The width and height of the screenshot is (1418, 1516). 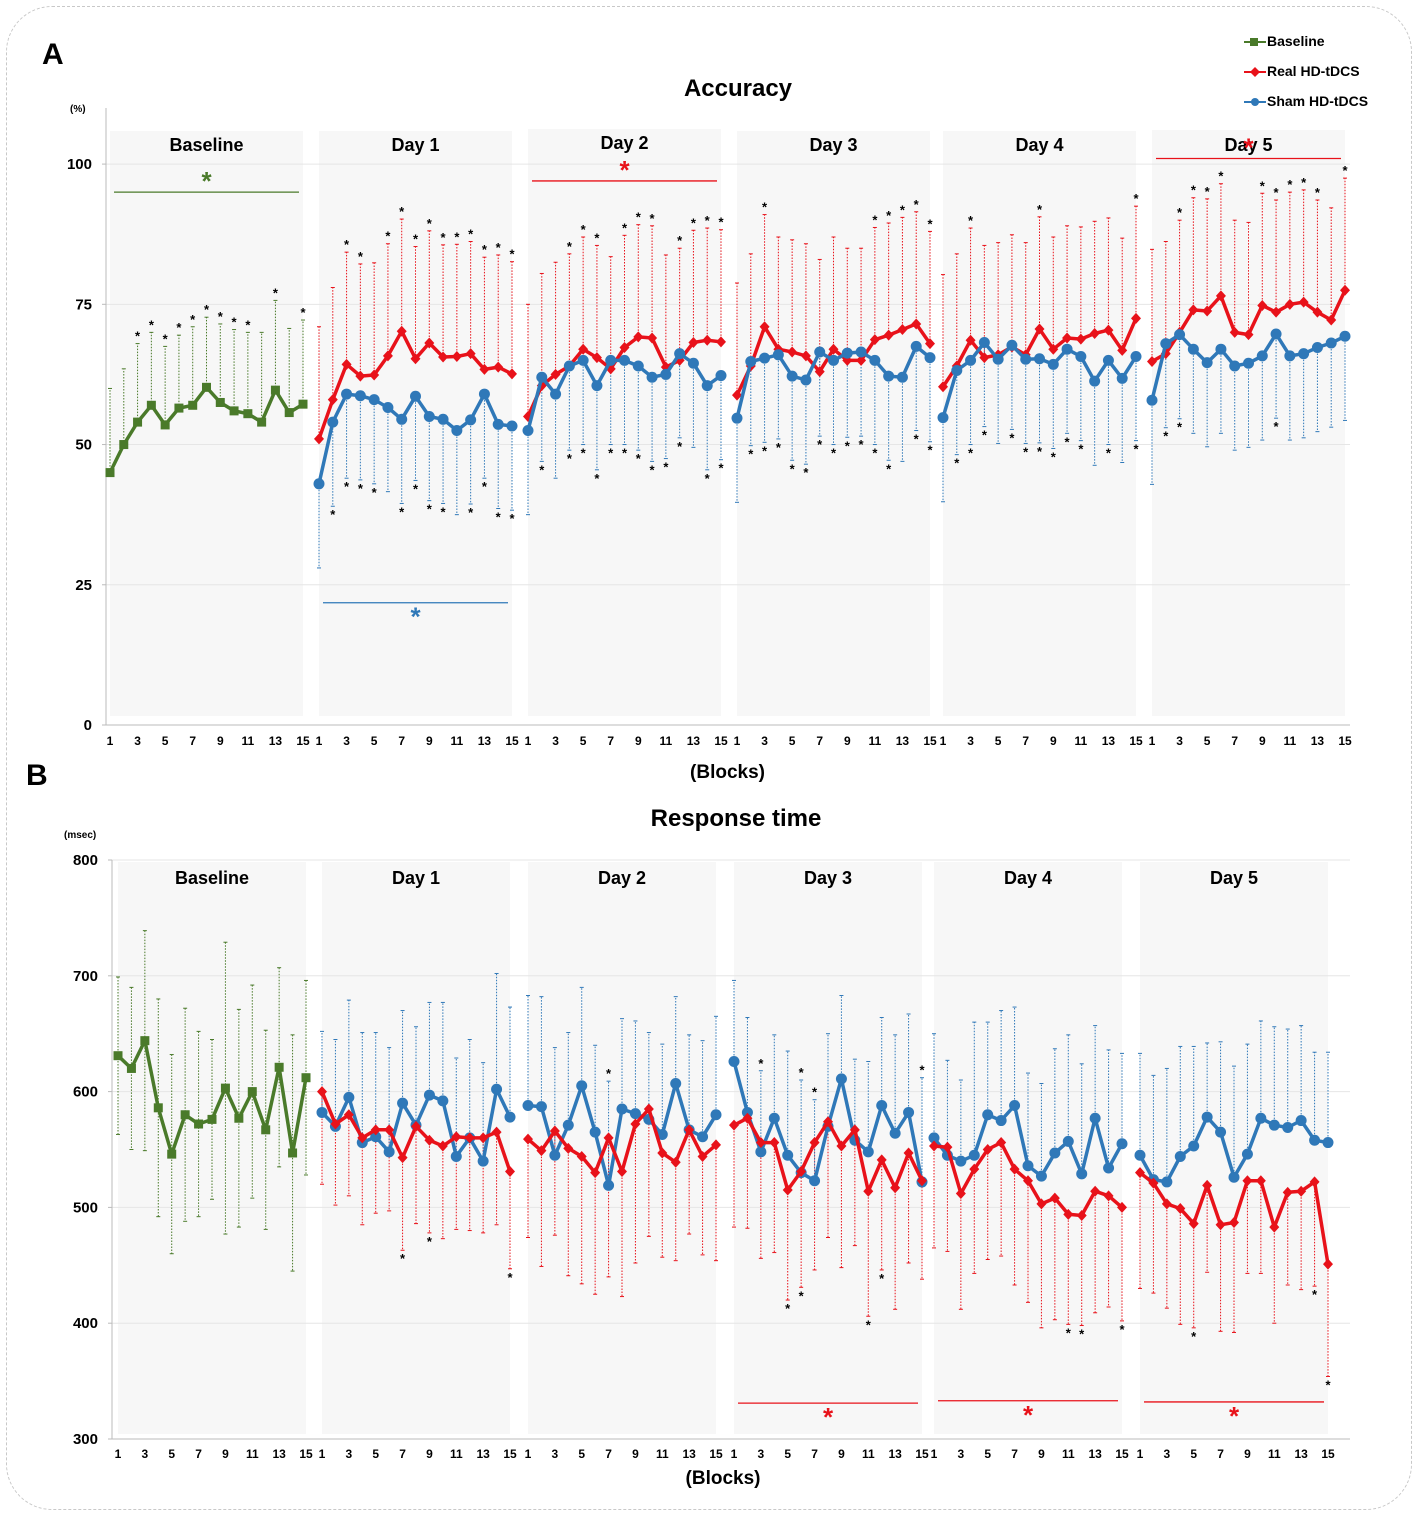 What do you see at coordinates (737, 741) in the screenshot?
I see `acc-x-tick-day-3-1: 1` at bounding box center [737, 741].